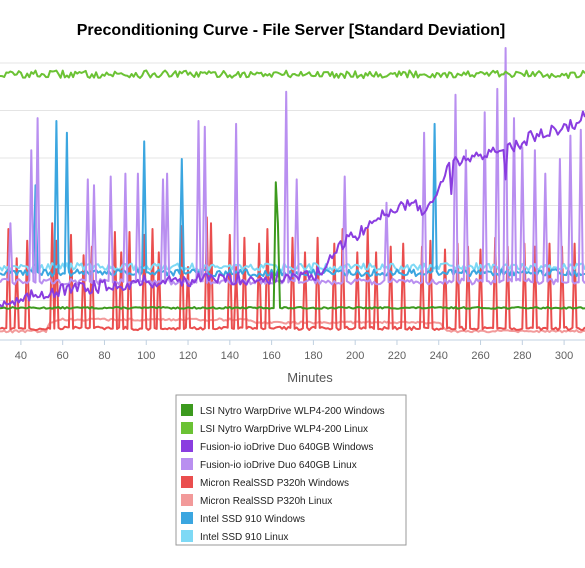 The image size is (585, 568). What do you see at coordinates (439, 356) in the screenshot?
I see `x-tick-label: 240` at bounding box center [439, 356].